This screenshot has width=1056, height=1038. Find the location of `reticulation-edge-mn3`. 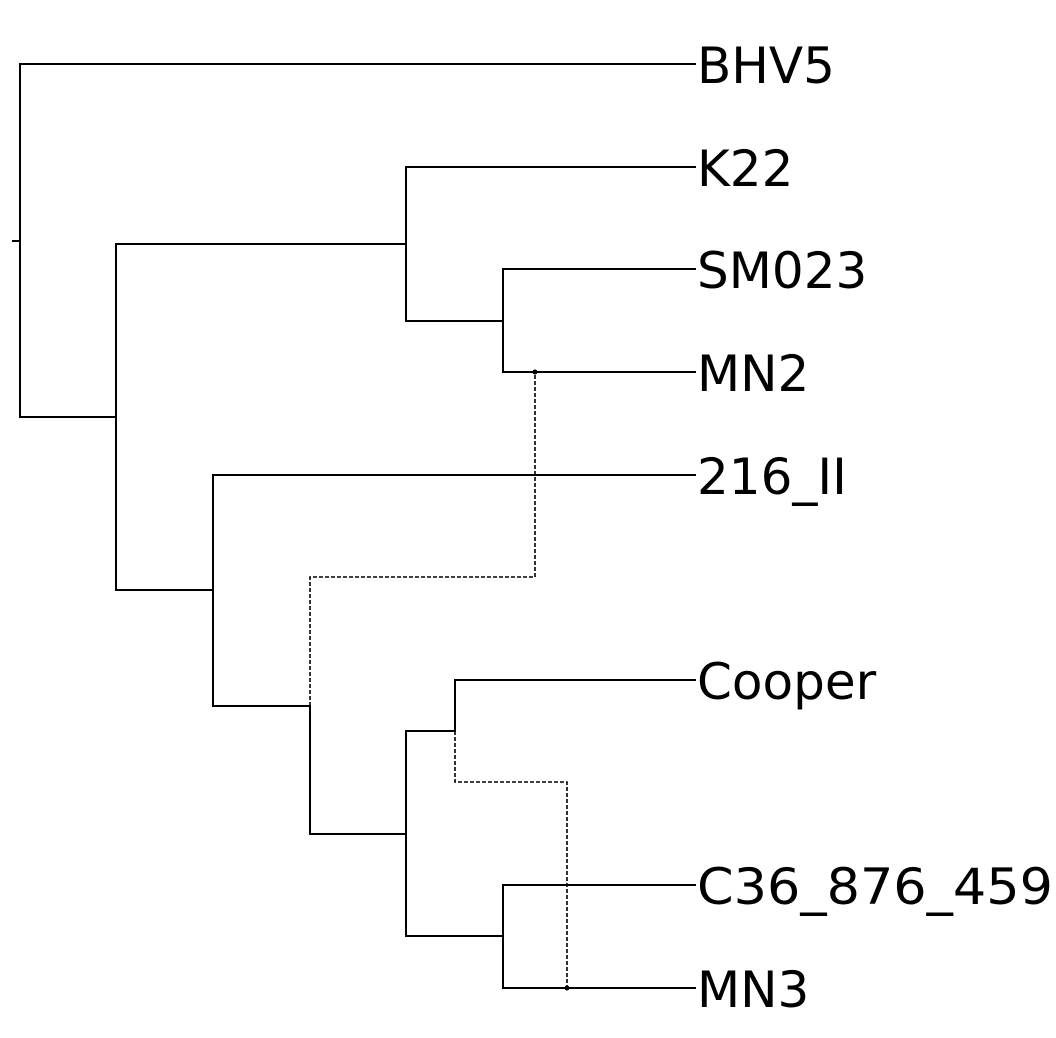

reticulation-edge-mn3 is located at coordinates (511, 859).